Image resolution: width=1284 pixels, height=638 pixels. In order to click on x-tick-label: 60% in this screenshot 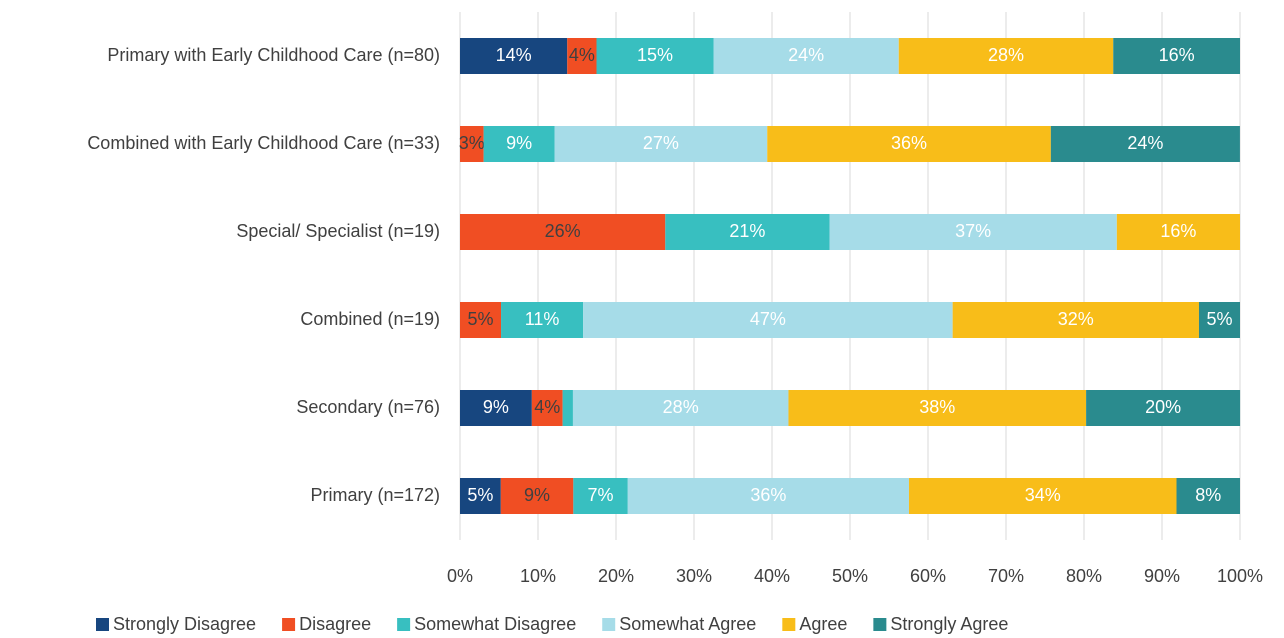, I will do `click(928, 576)`.